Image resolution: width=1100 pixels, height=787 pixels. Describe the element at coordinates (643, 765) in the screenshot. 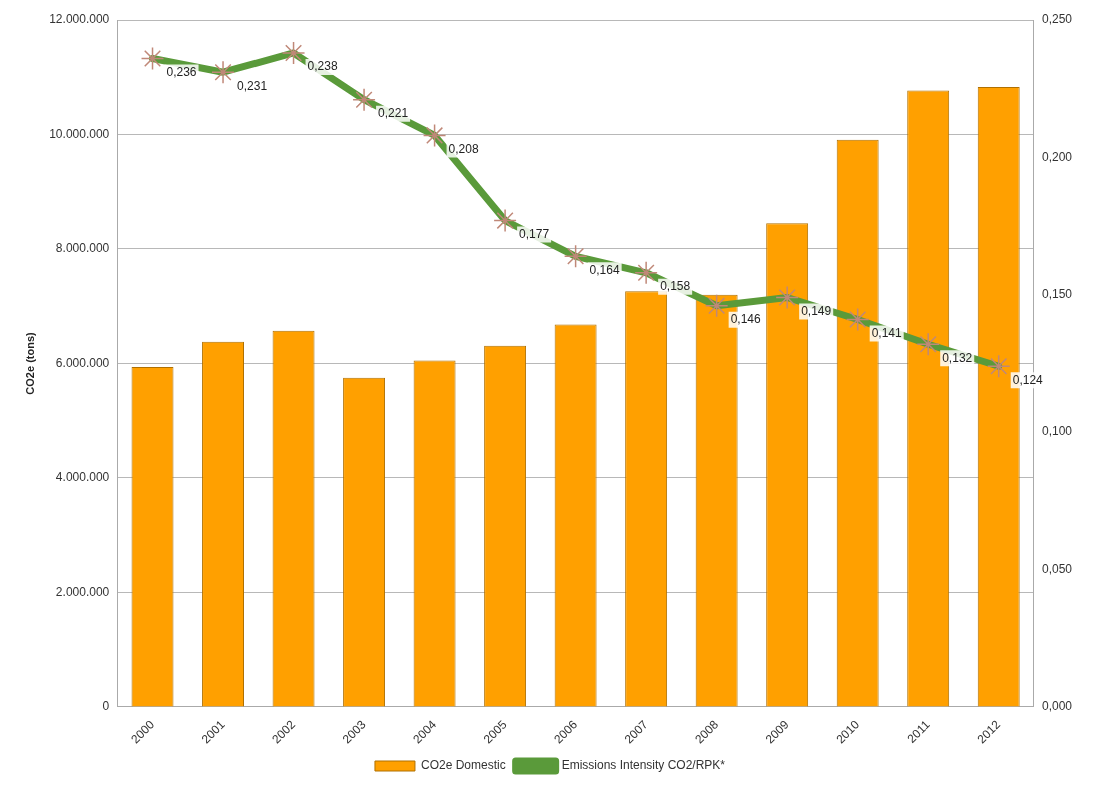

I see `legend-label: Emissions Intensity CO2/RPK*` at that location.